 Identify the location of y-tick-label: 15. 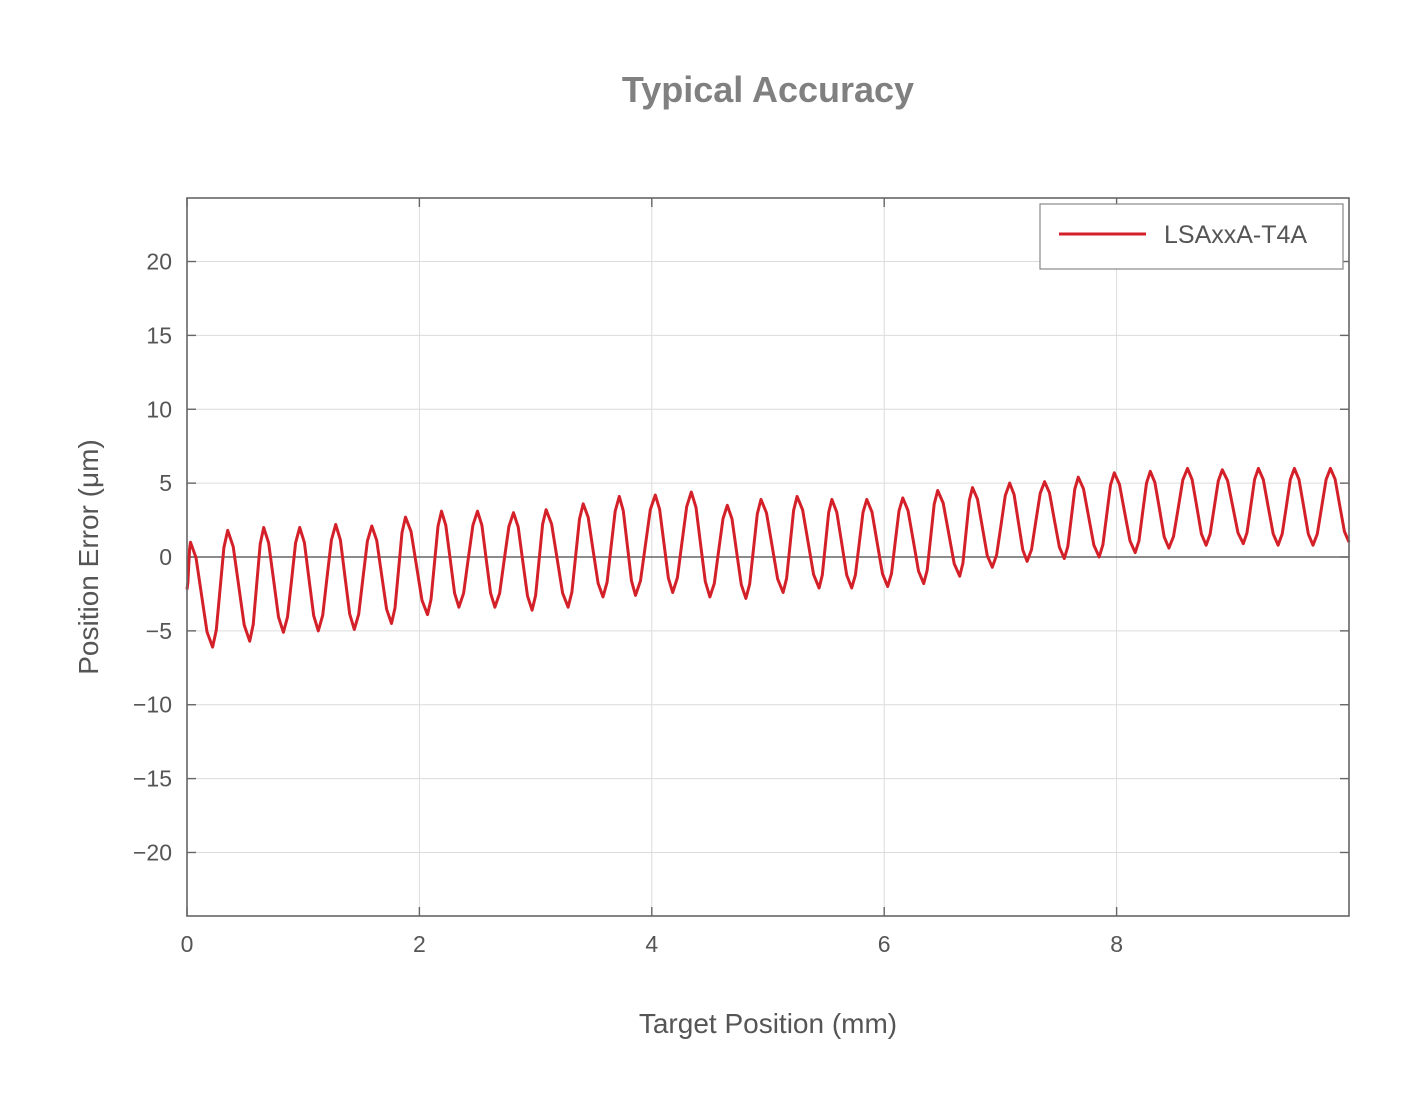
(159, 335).